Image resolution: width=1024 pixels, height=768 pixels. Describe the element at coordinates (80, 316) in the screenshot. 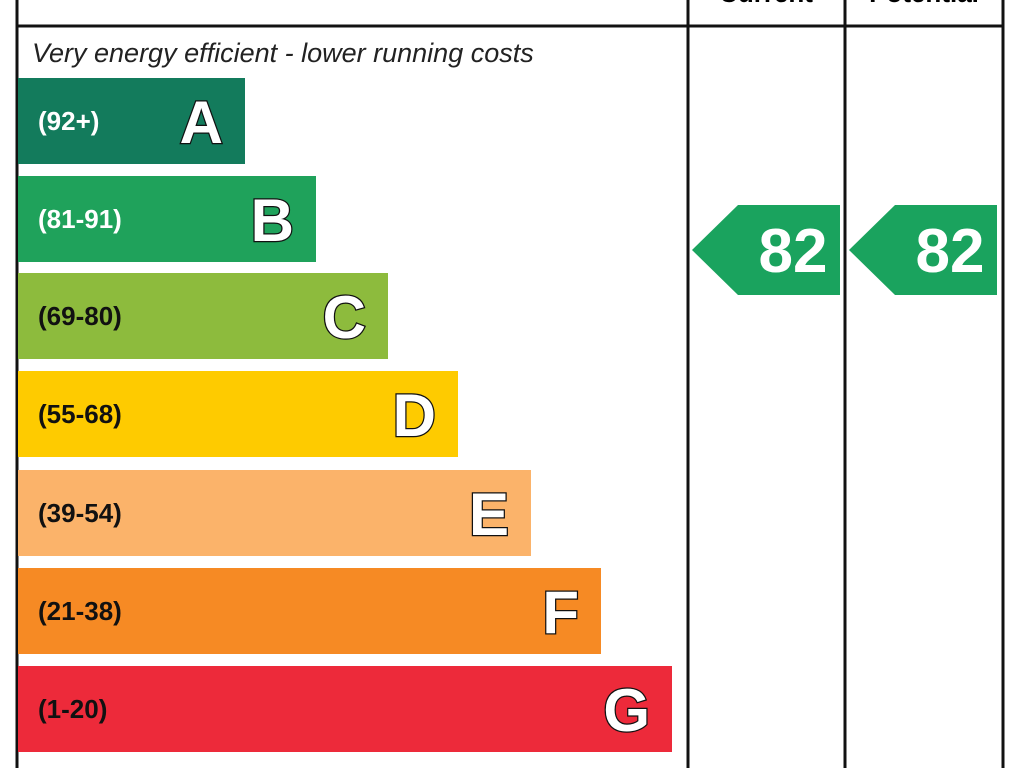

I see `band-range: (69-80)` at that location.